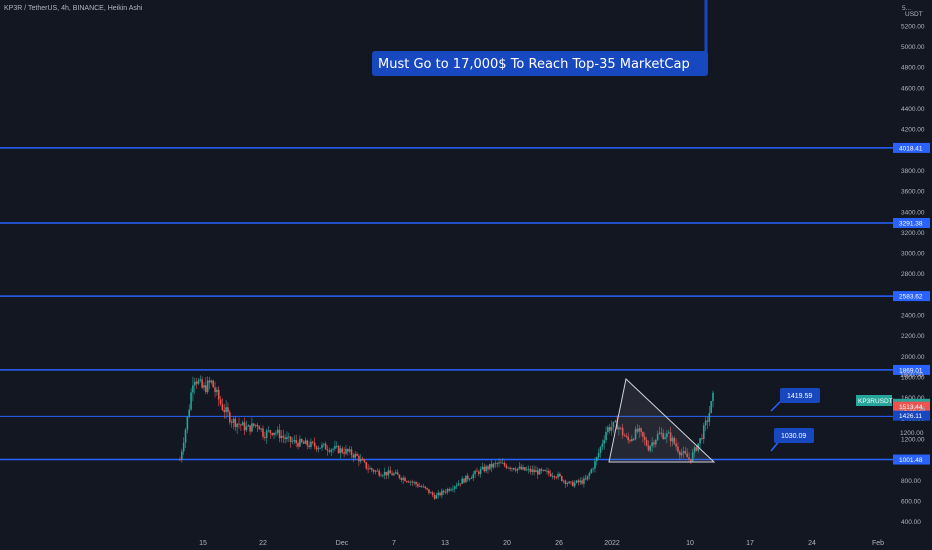 The image size is (932, 550). I want to click on level-tag-label: 1869.01, so click(911, 370).